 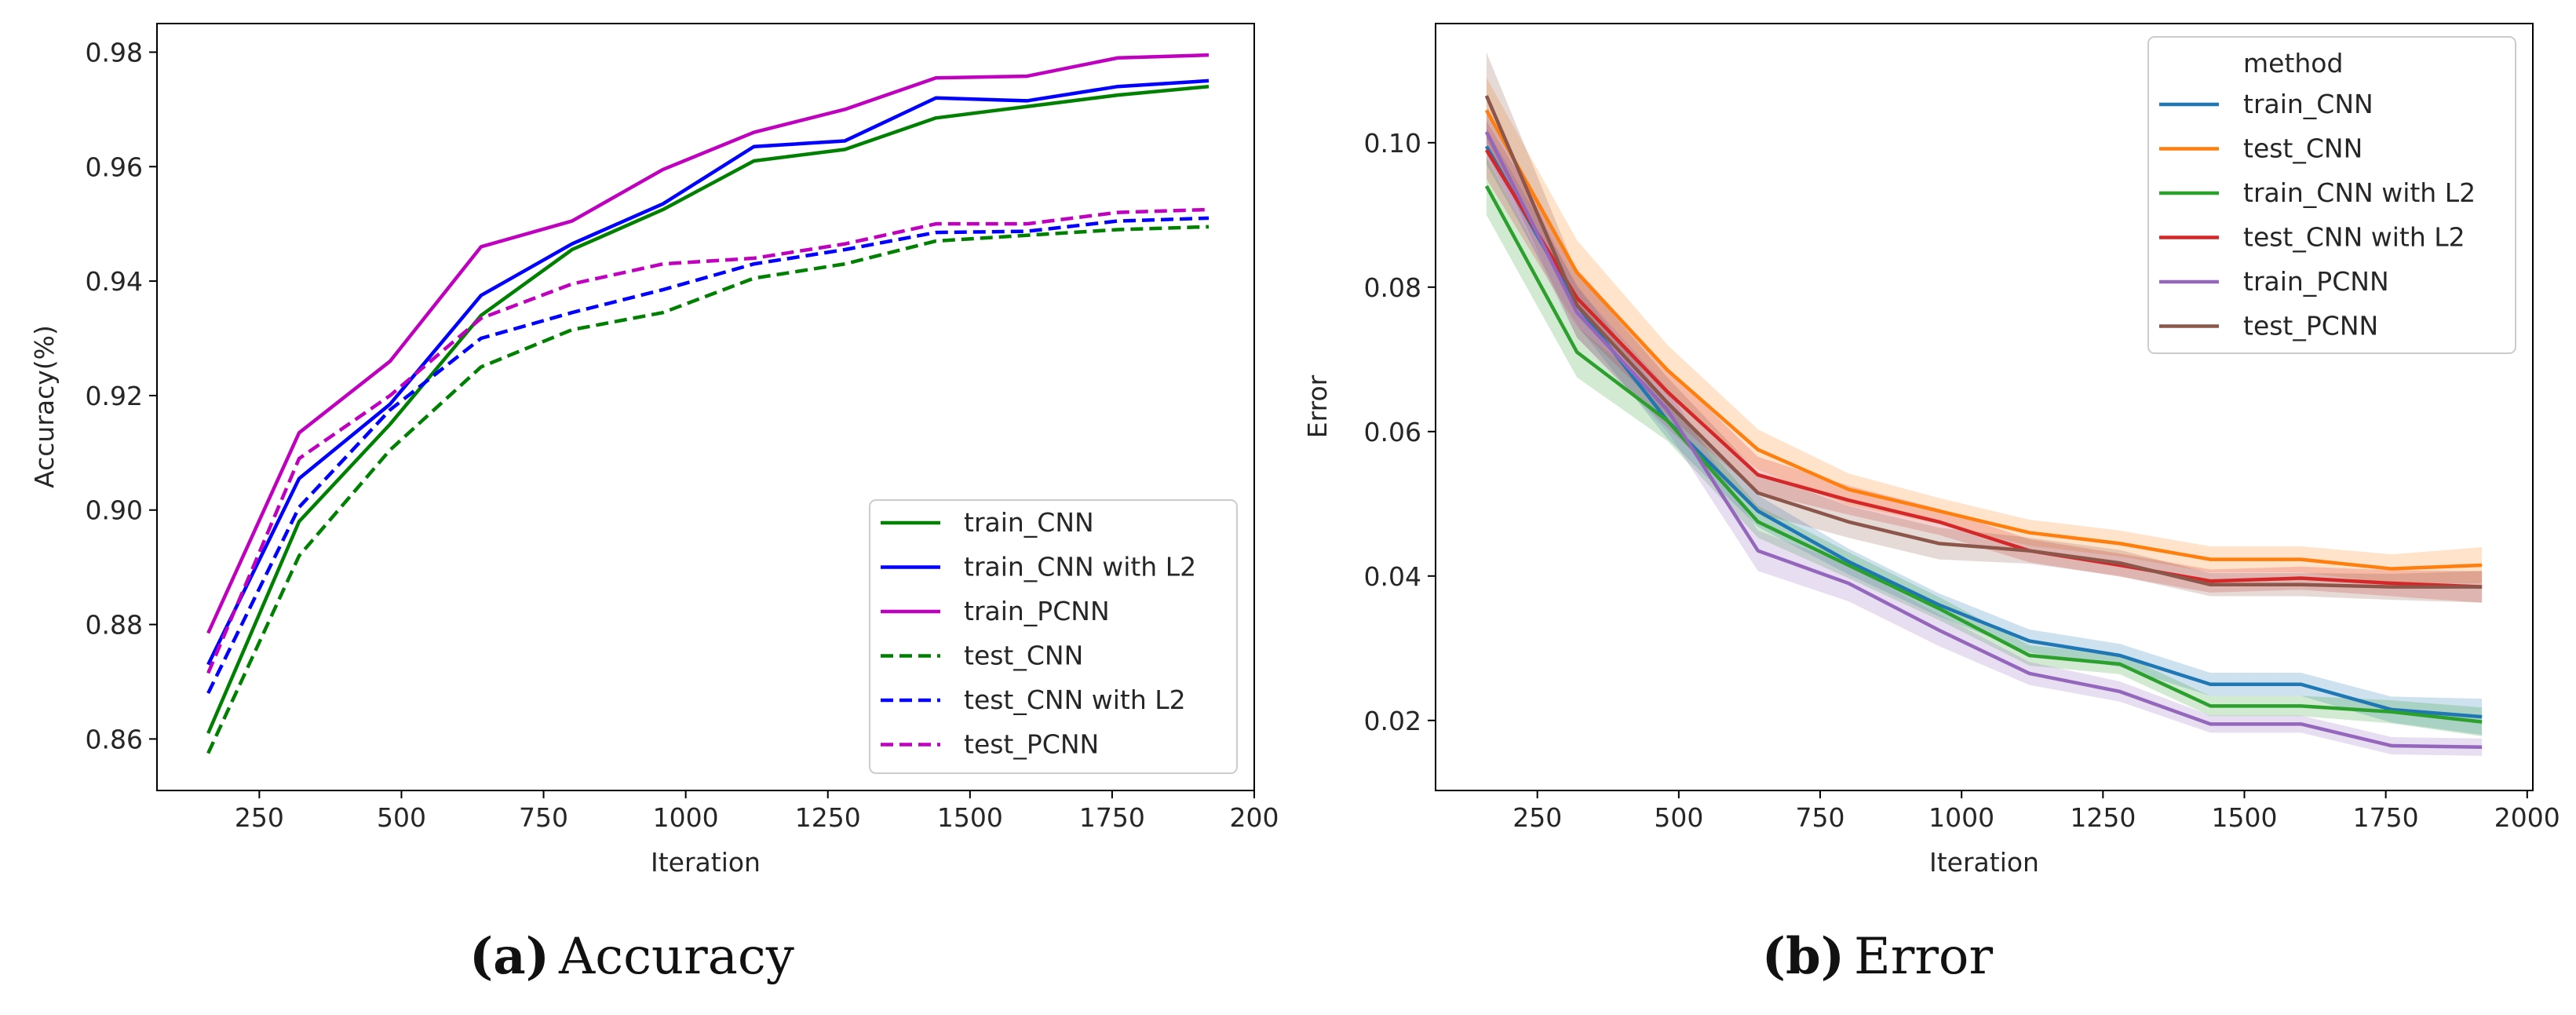 I want to click on caption-b: (b) Error, so click(x=1878, y=956).